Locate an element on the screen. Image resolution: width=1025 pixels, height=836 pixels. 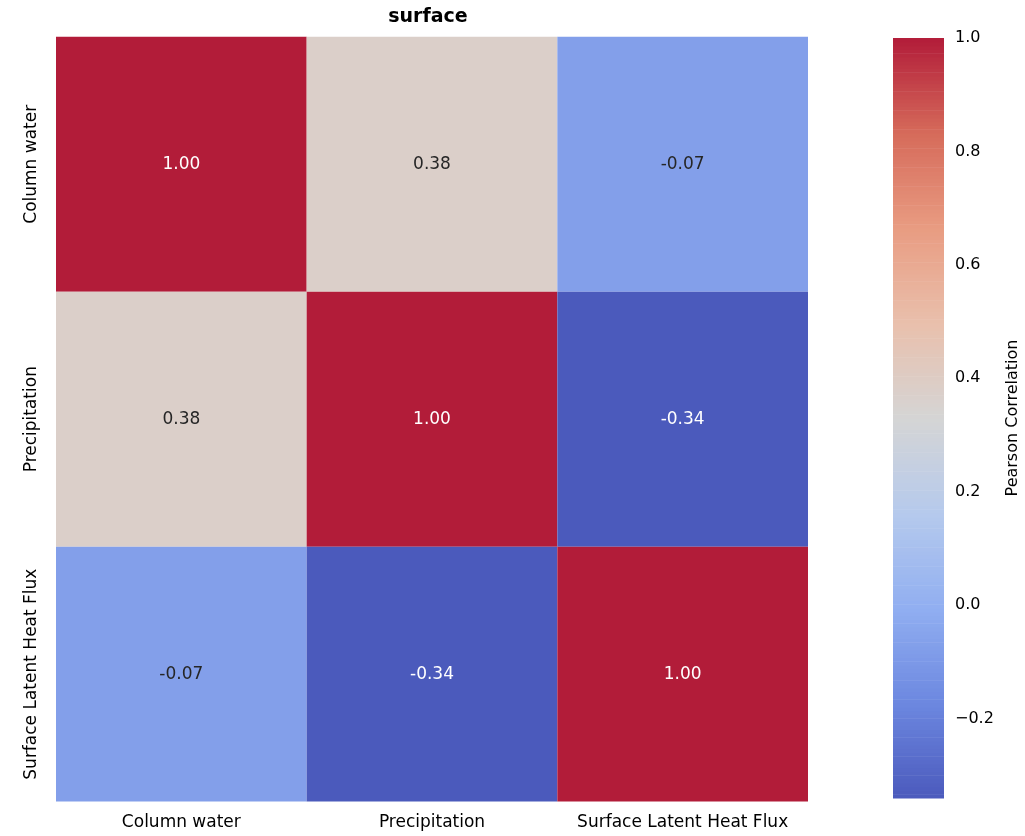
color-bar-label: 0.0 is located at coordinates (968, 604).